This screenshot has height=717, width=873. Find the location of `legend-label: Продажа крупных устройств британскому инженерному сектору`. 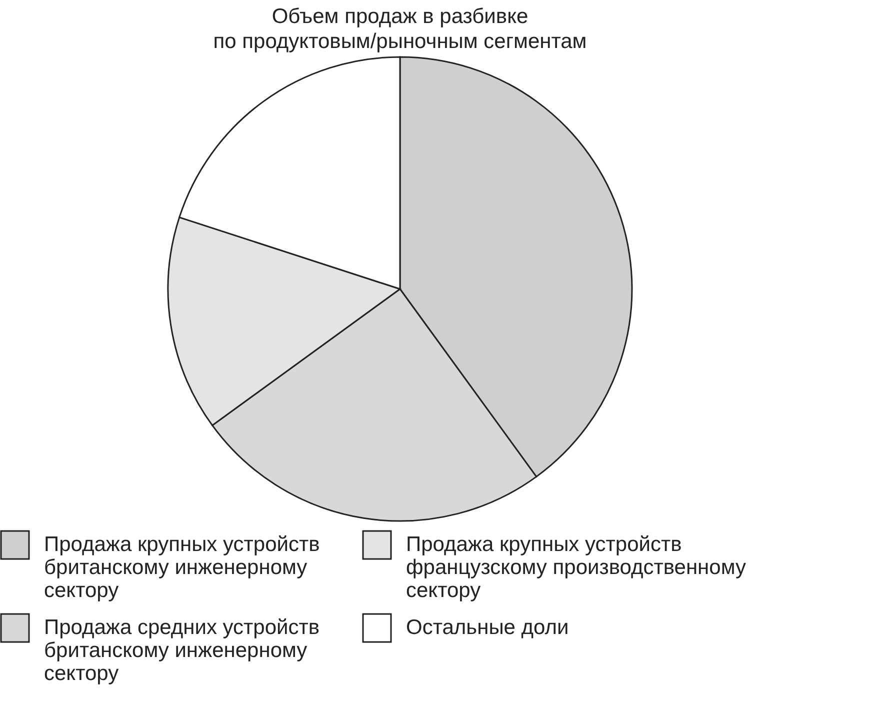

legend-label: Продажа крупных устройств британскому инженерному сектору is located at coordinates (182, 567).